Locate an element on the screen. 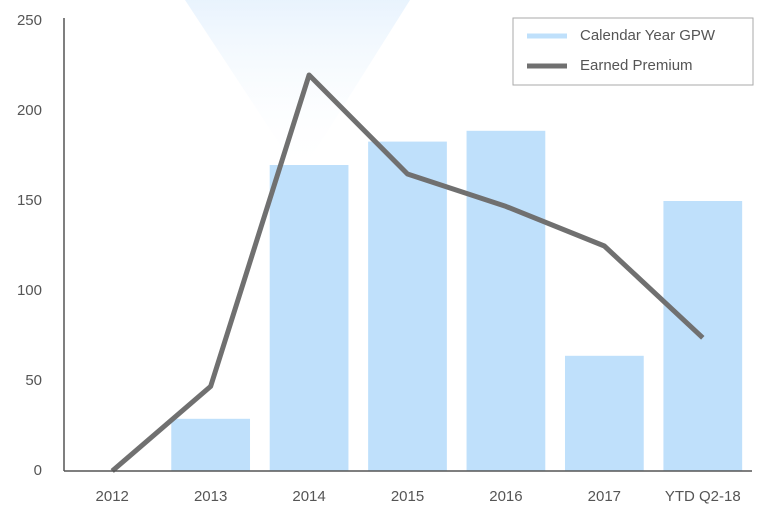  legend-box is located at coordinates (633, 51).